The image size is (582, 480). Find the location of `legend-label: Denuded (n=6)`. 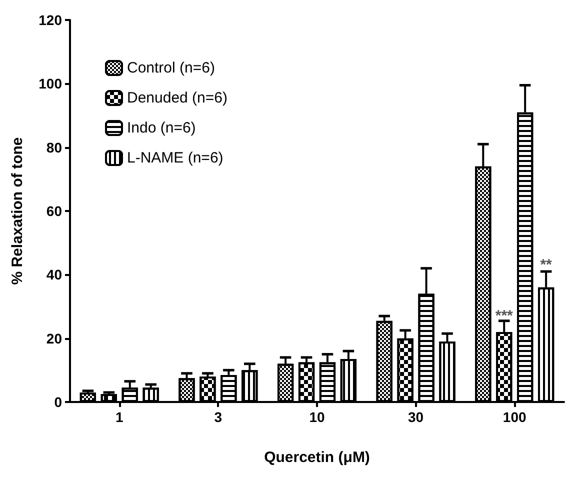

legend-label: Denuded (n=6) is located at coordinates (177, 98).